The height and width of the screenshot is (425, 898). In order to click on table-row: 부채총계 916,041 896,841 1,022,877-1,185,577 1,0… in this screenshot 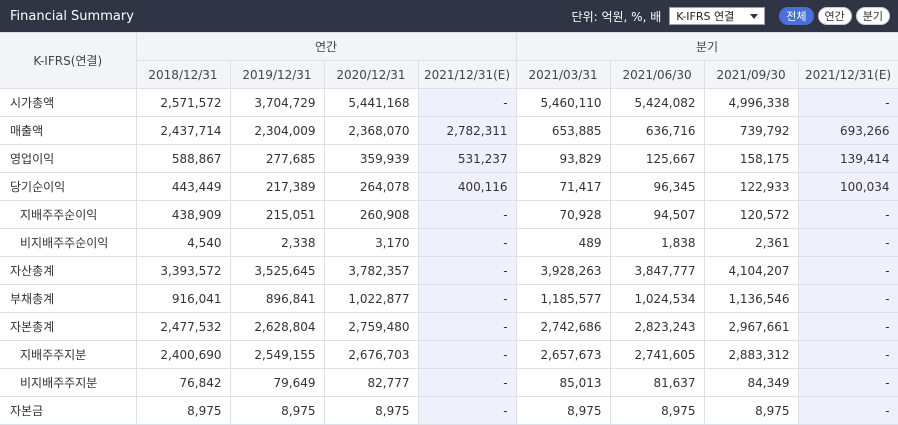, I will do `click(449, 298)`.